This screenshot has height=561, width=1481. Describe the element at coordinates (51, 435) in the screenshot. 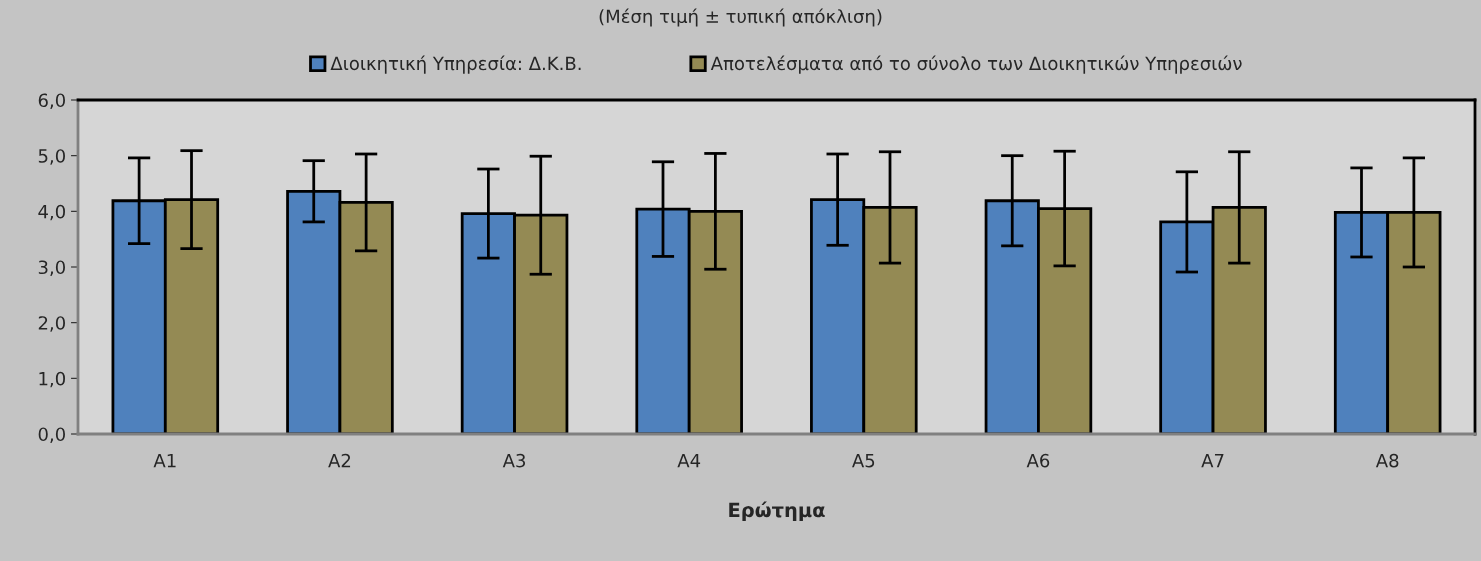

I see `y-tick-label: 0,0` at that location.